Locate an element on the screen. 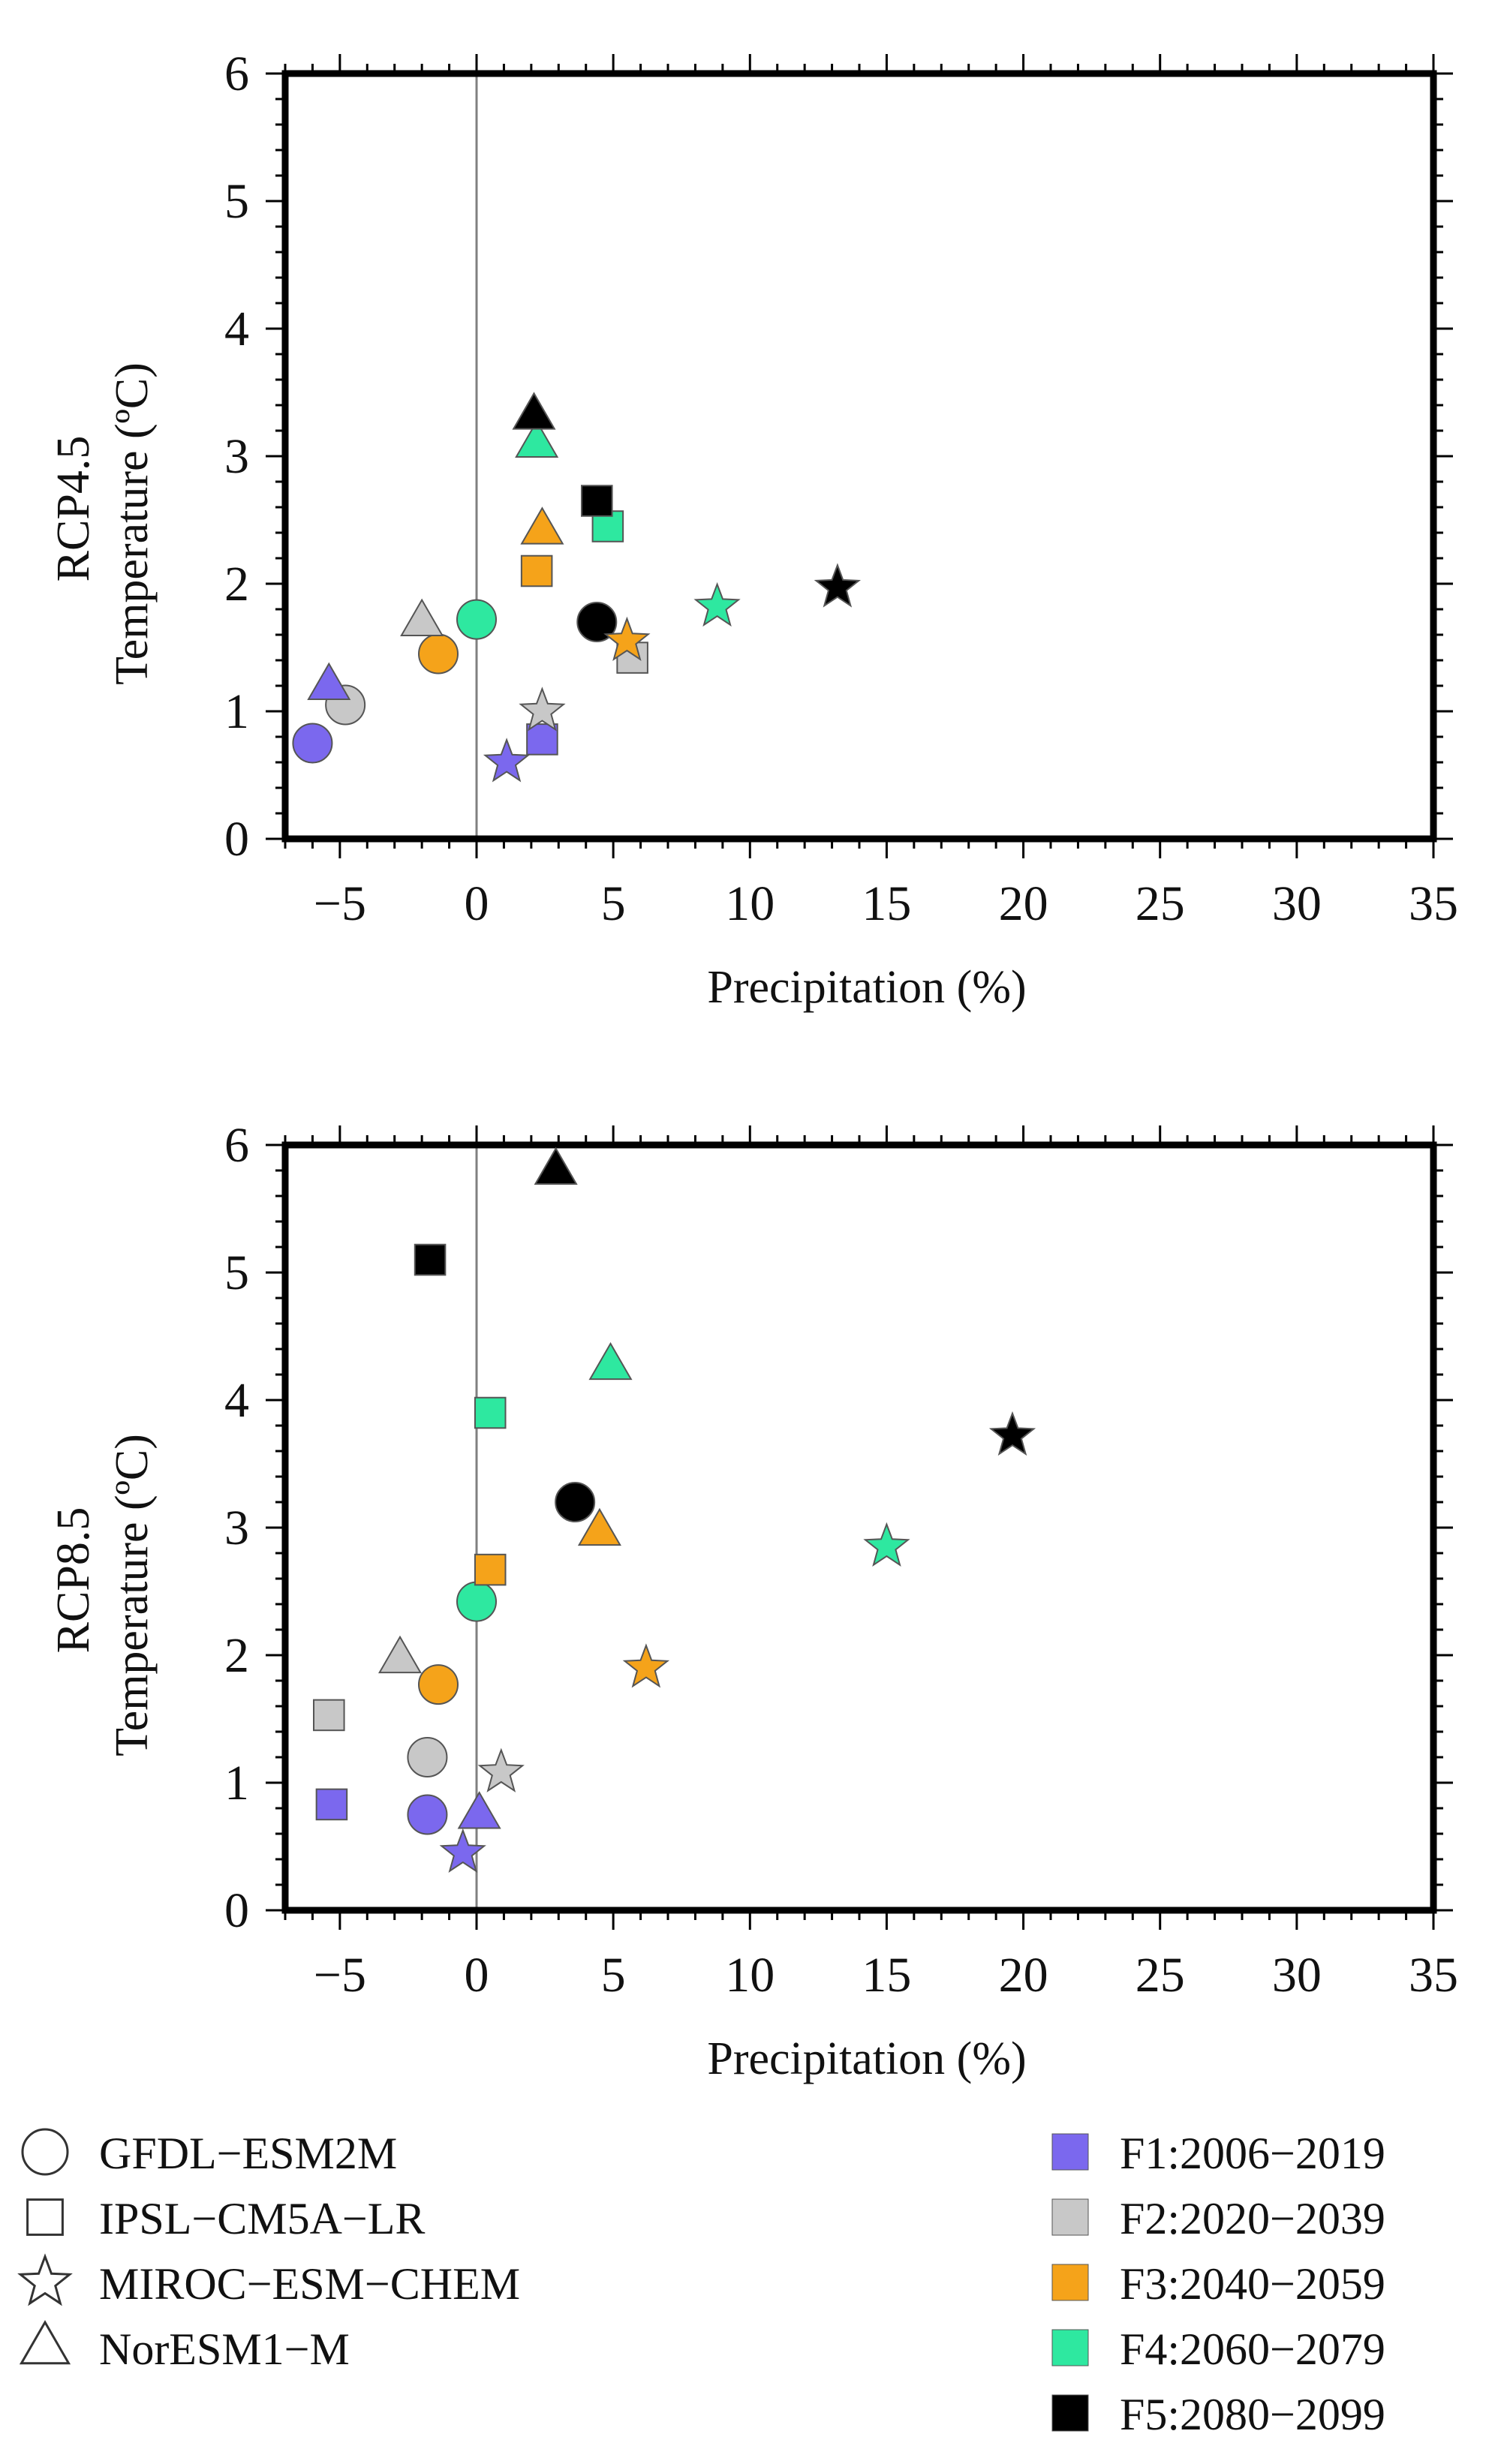 The height and width of the screenshot is (2464, 1507). legend-label-f5: F5:2080−2099 is located at coordinates (1252, 2414).